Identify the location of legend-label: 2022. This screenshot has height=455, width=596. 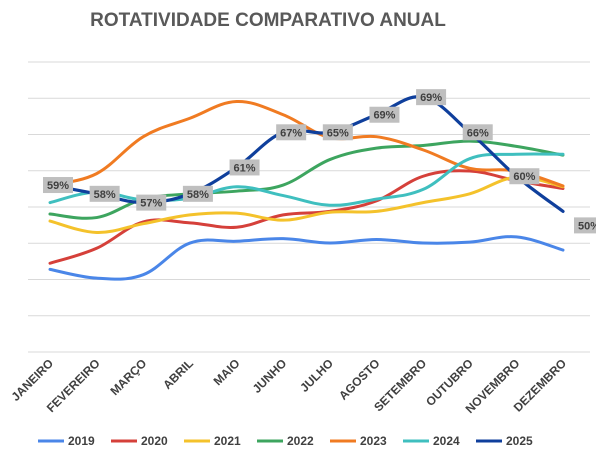
(300, 441).